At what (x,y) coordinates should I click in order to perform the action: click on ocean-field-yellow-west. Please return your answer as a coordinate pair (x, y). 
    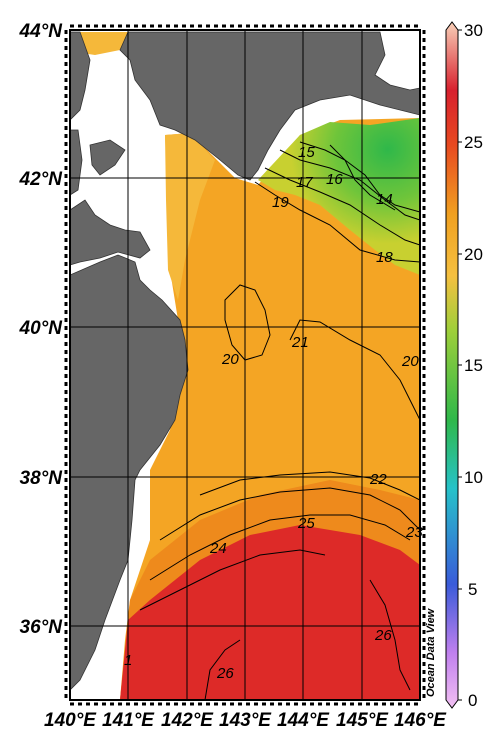
    Looking at the image, I should click on (190, 216).